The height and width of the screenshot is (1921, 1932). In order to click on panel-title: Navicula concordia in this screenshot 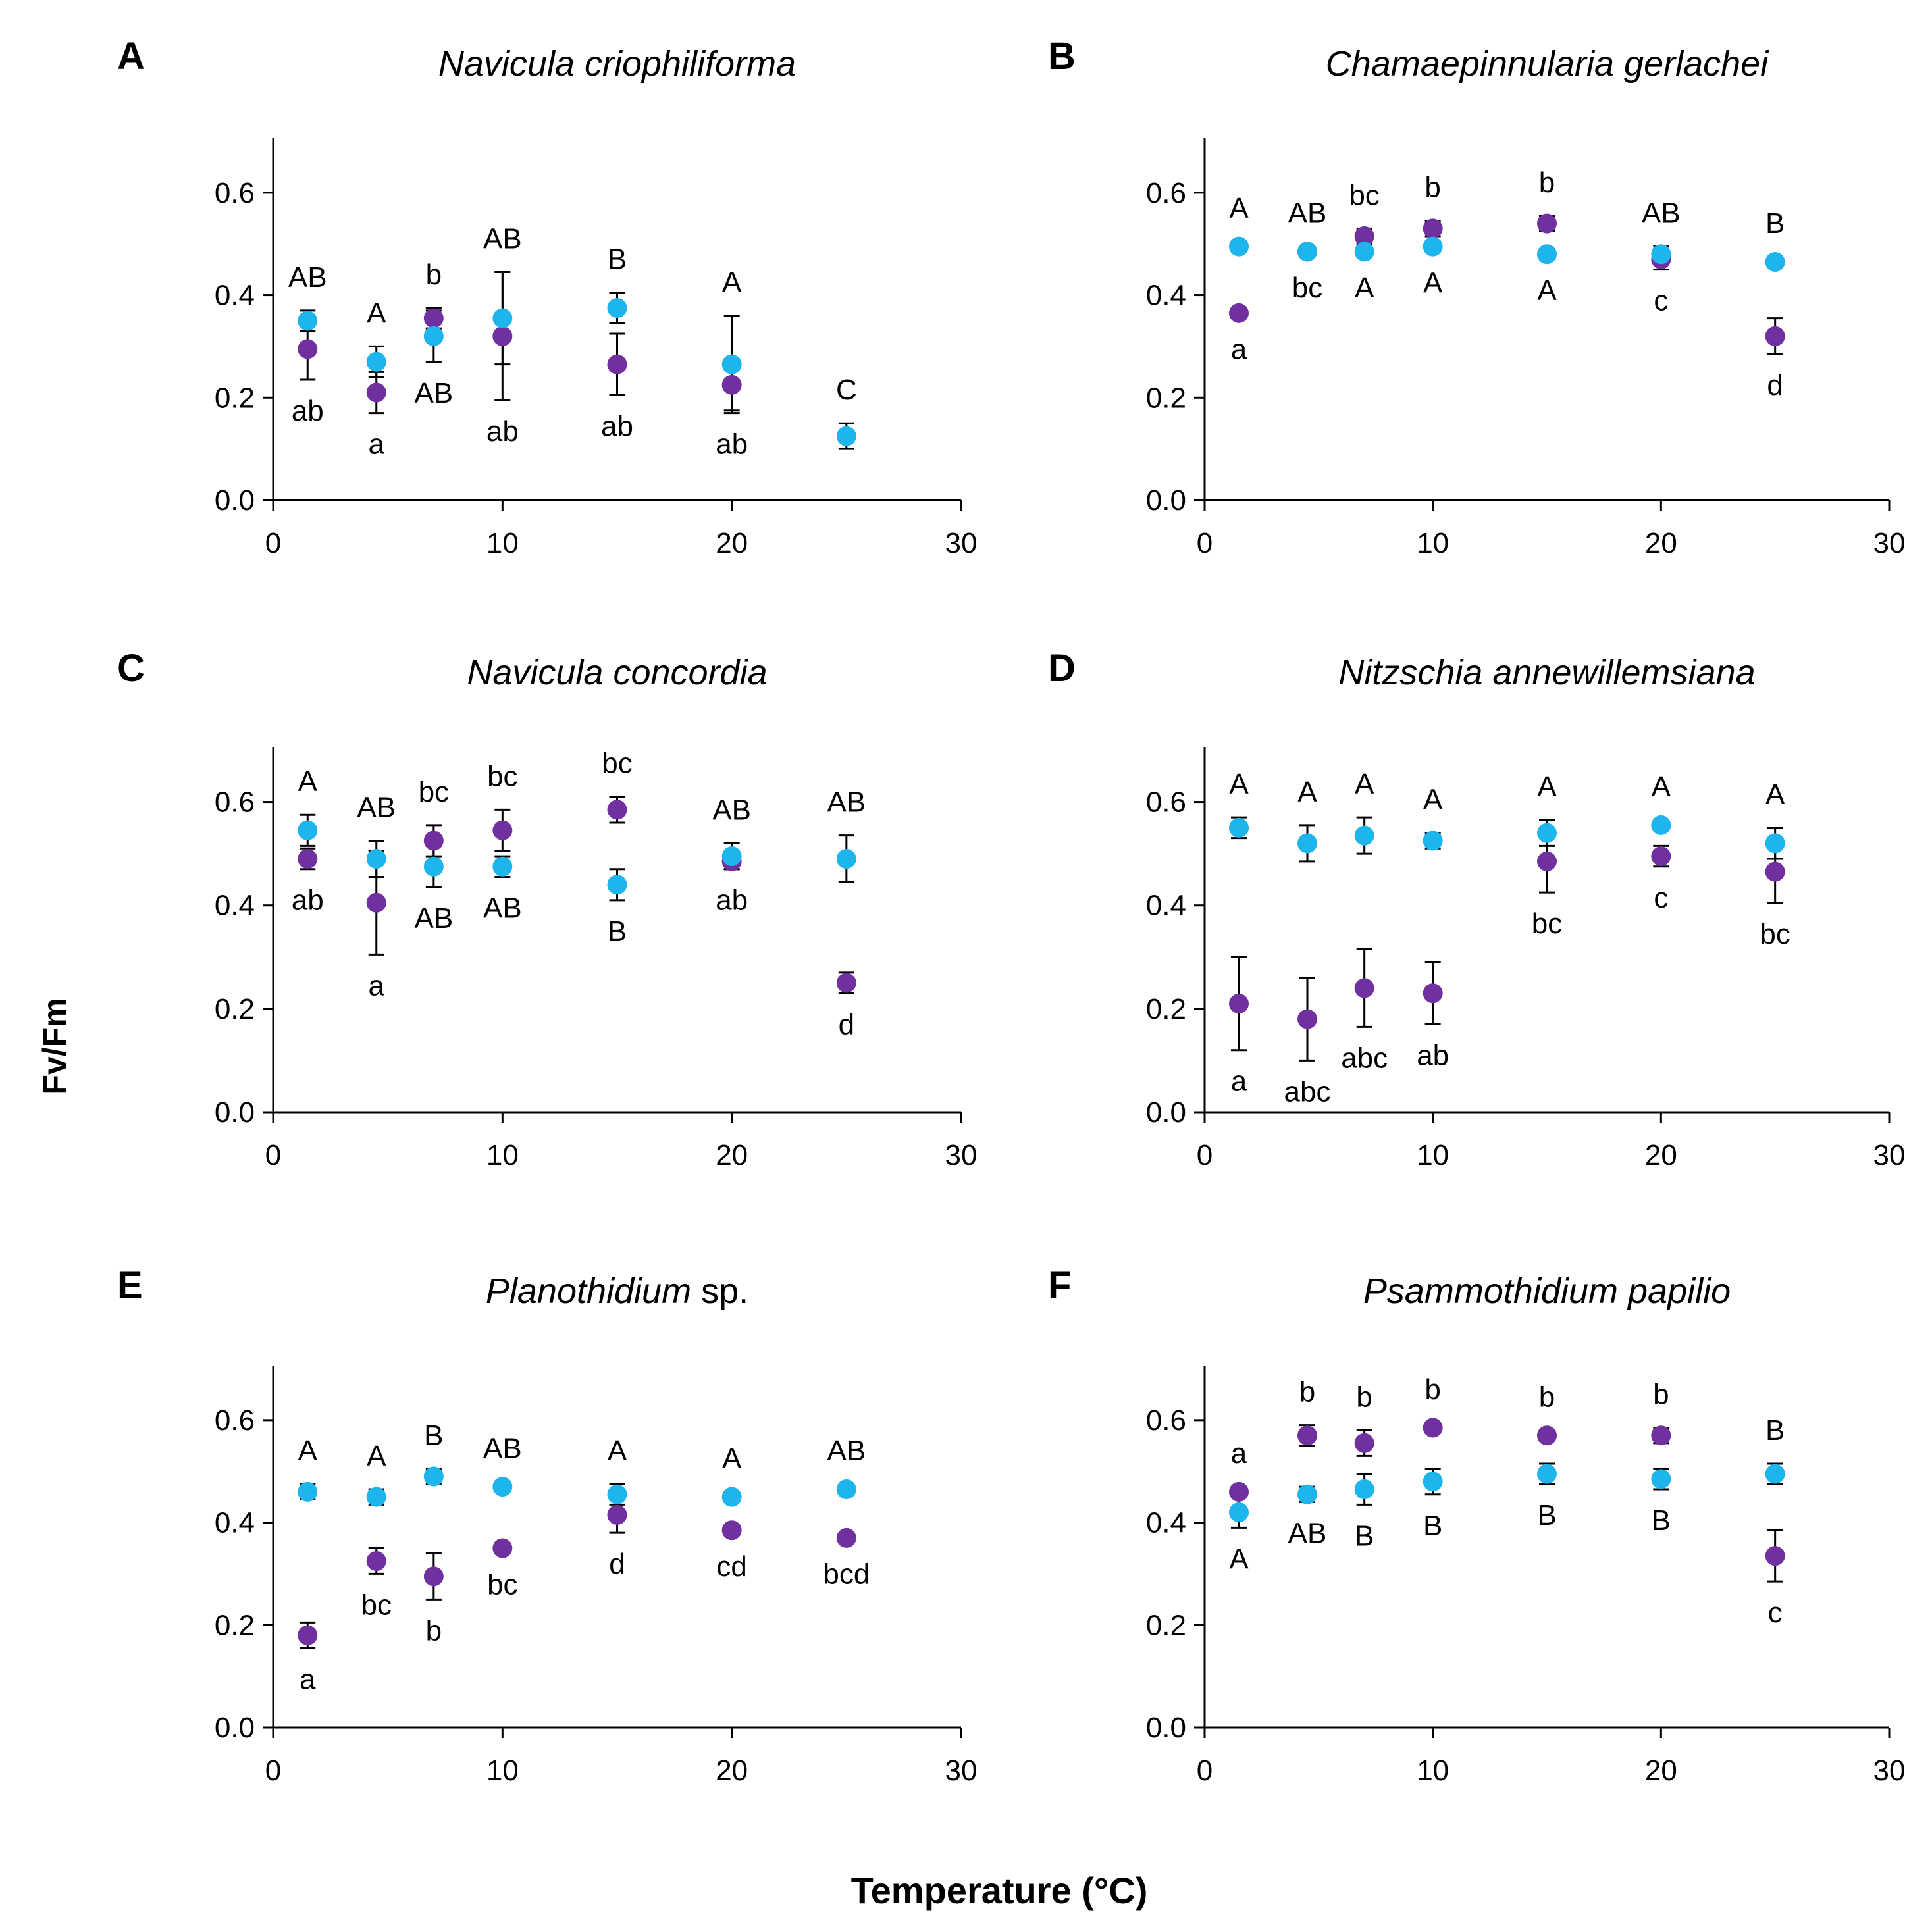, I will do `click(617, 672)`.